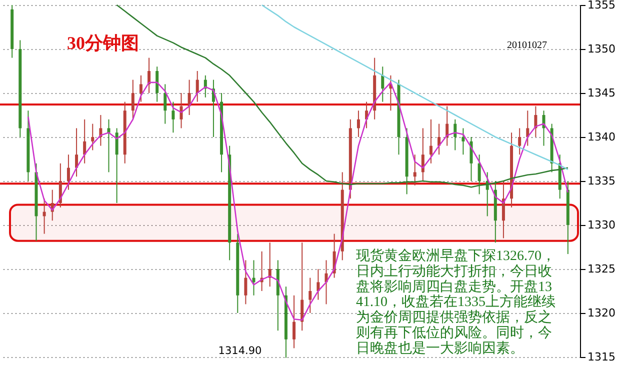  I want to click on y-tick-label: 1315, so click(602, 357).